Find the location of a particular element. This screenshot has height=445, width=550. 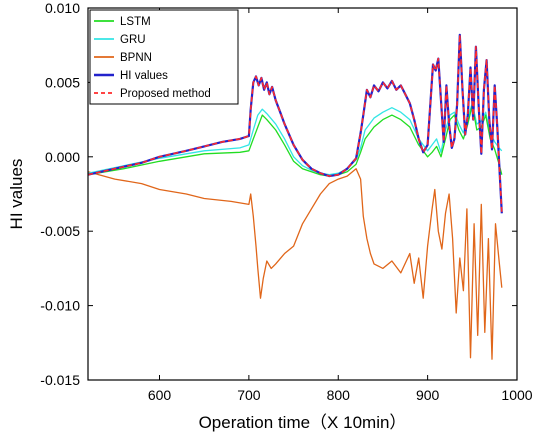

y-tick-label: -0.005 is located at coordinates (60, 231).